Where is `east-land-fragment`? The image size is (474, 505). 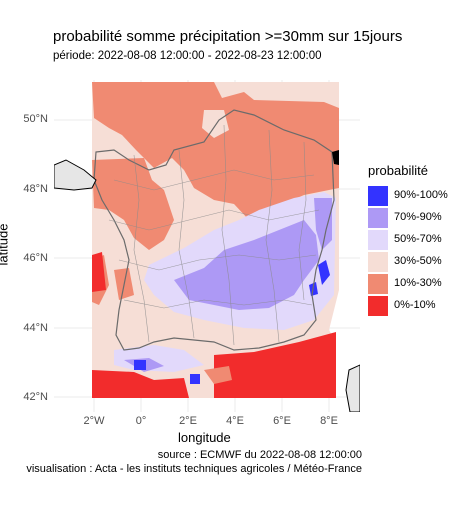
east-land-fragment is located at coordinates (335, 157).